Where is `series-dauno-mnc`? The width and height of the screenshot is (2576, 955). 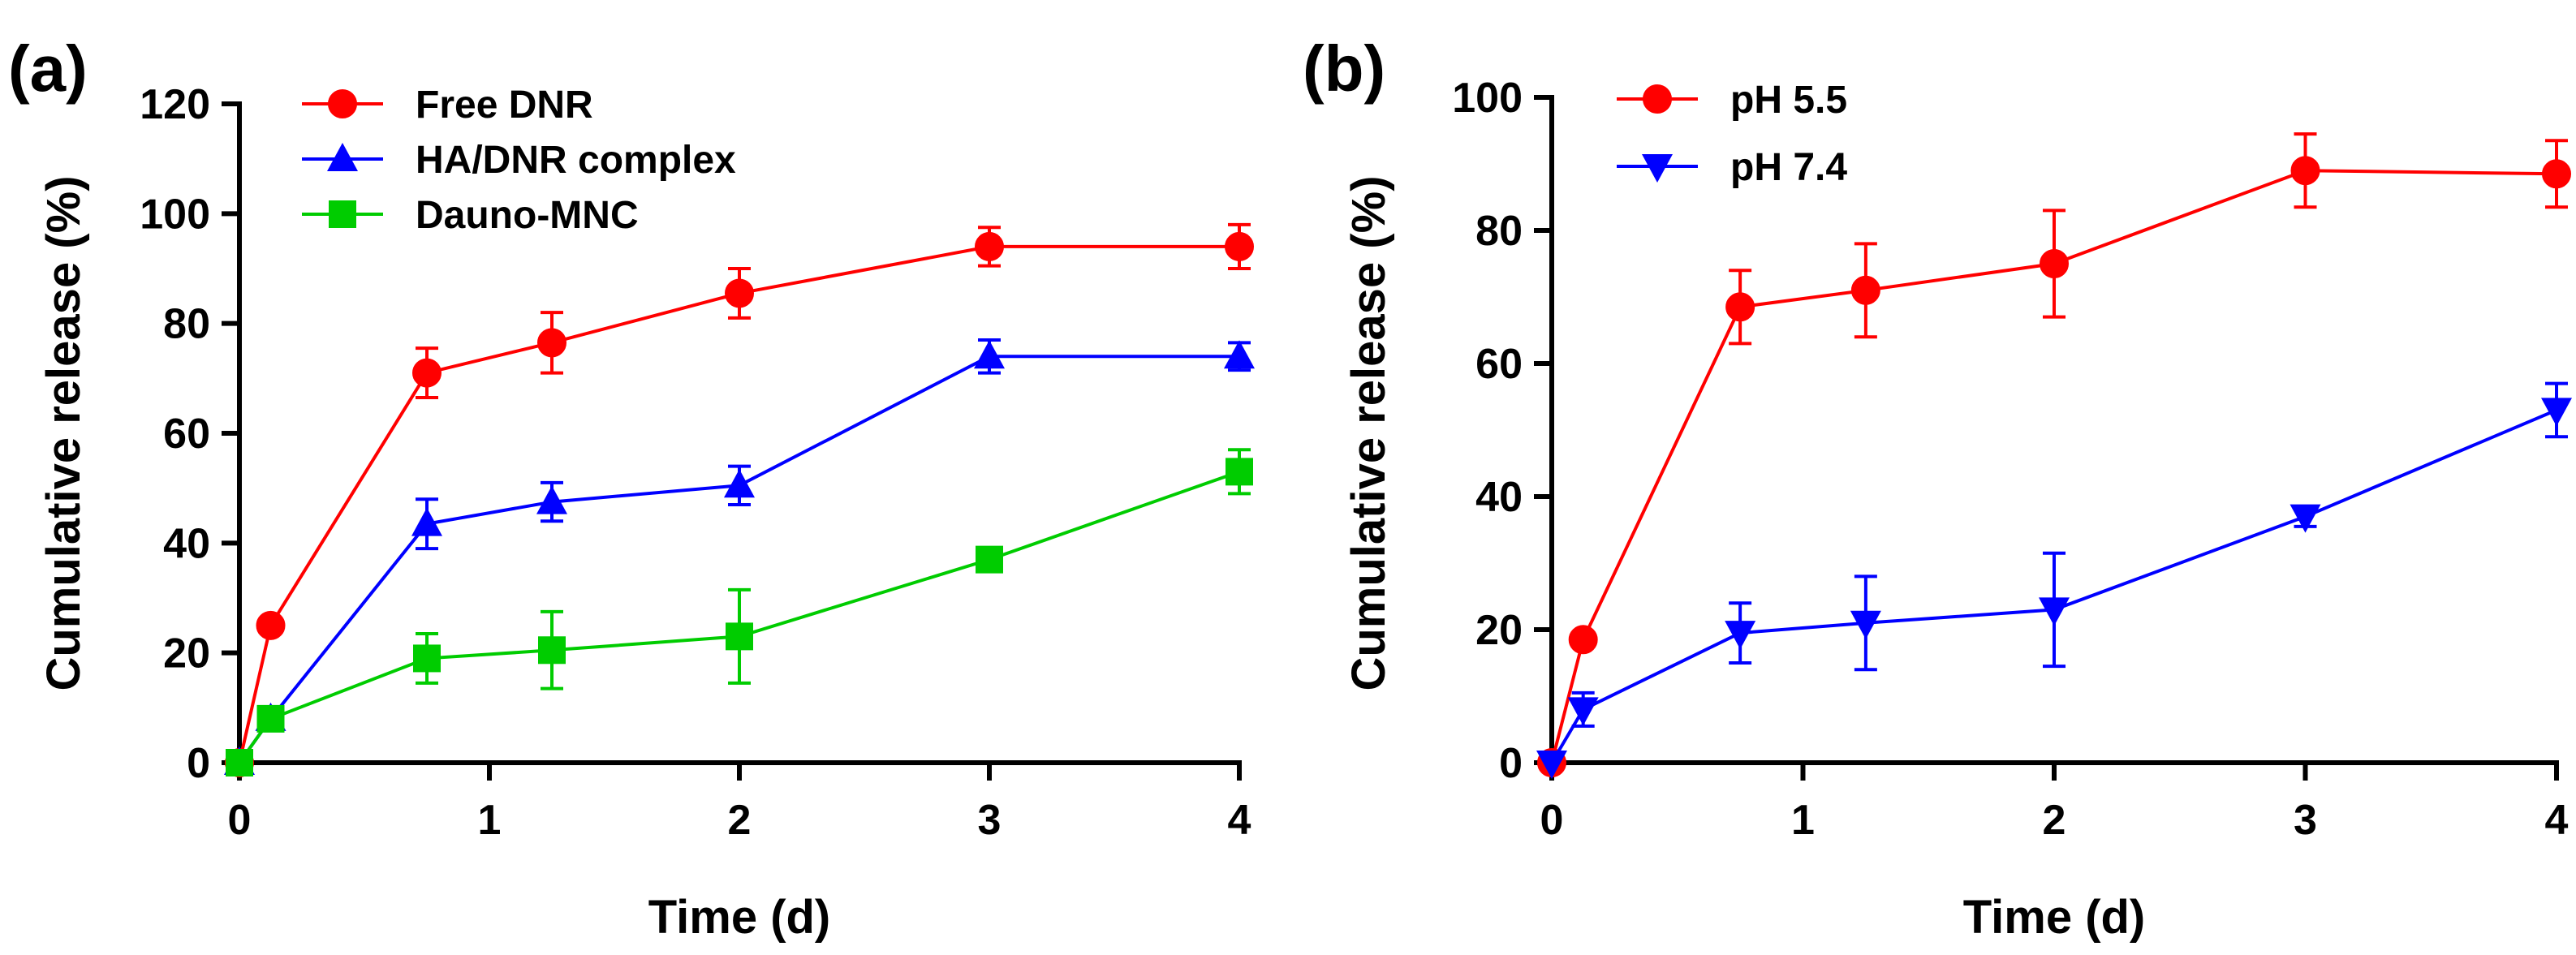 series-dauno-mnc is located at coordinates (740, 612).